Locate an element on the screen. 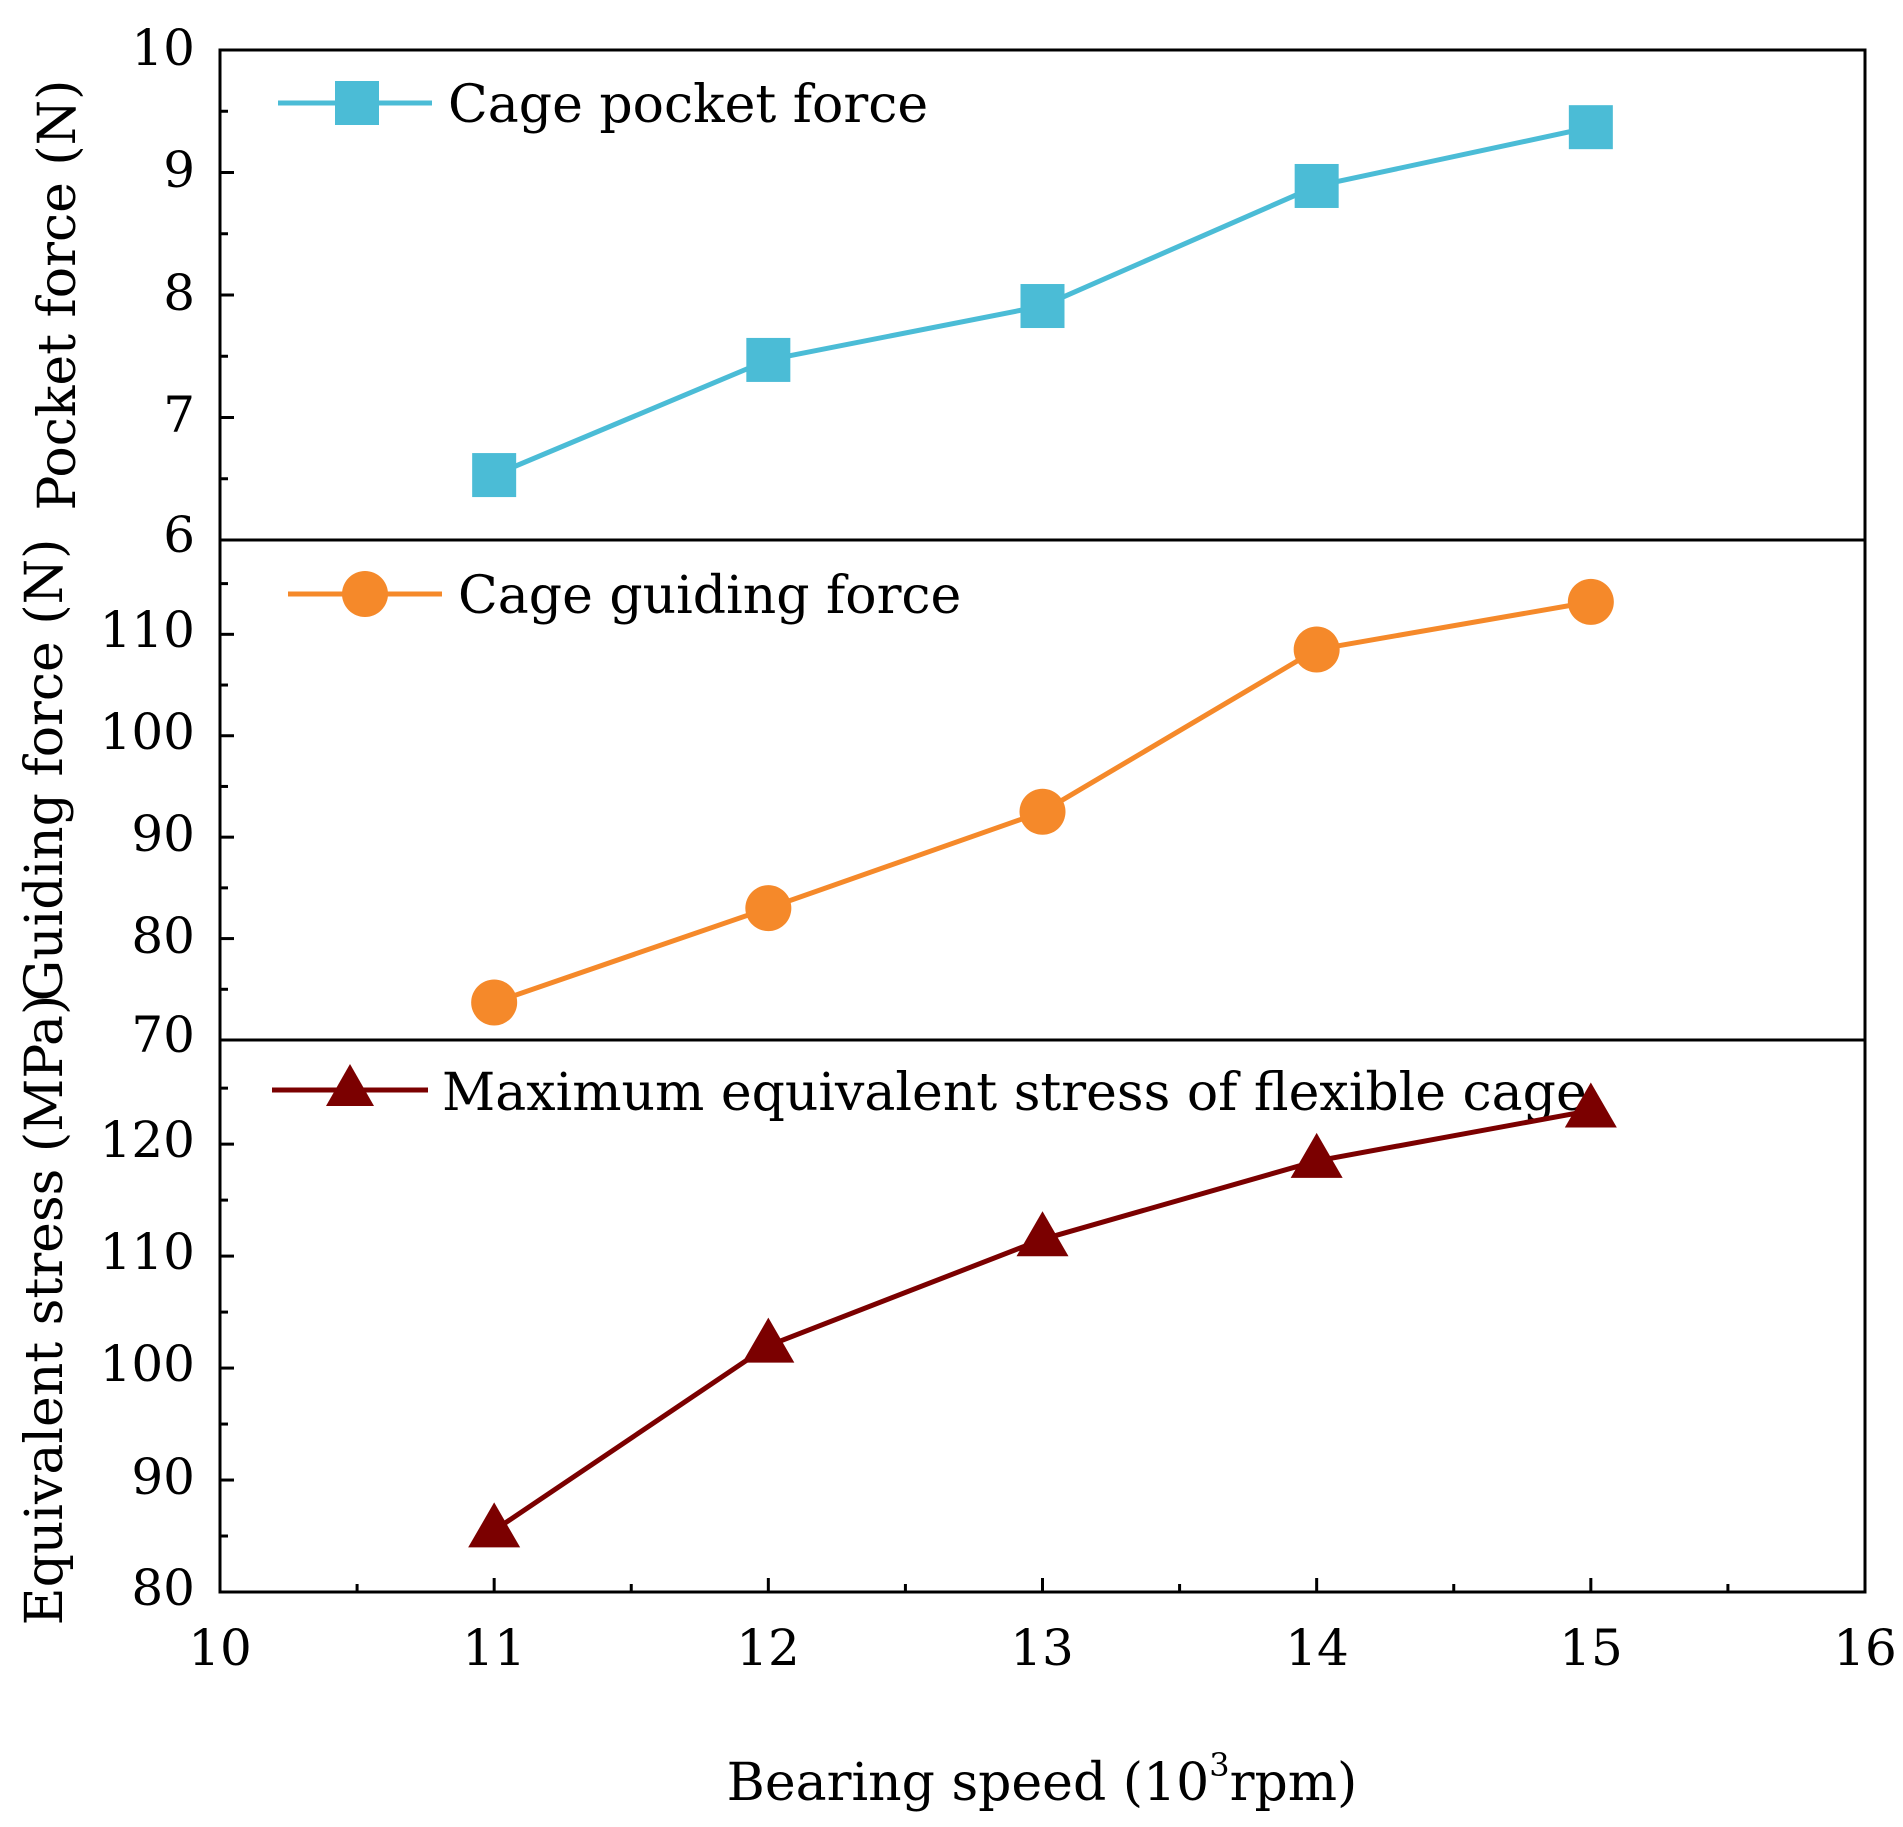  x-tick-label: 13 is located at coordinates (1042, 1648).